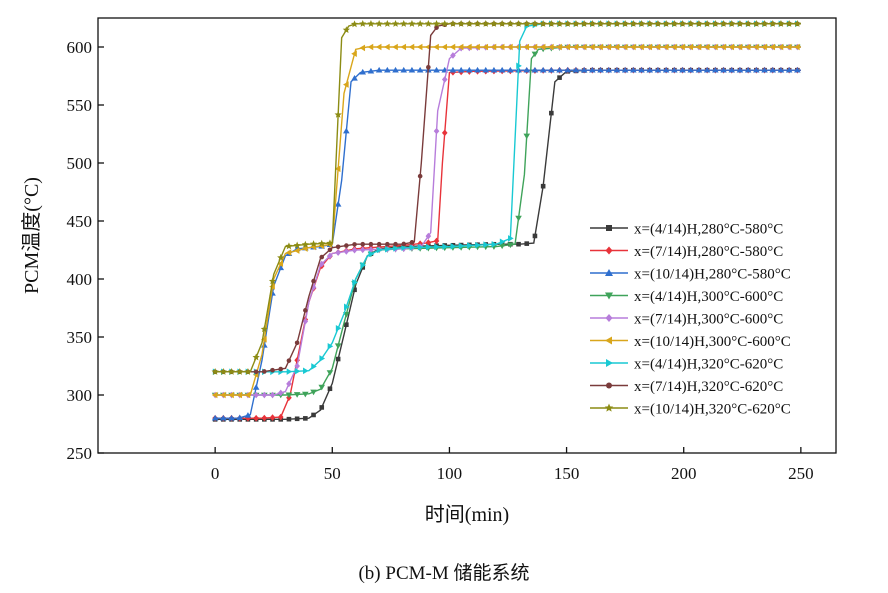 This screenshot has height=593, width=888. I want to click on x-tick-label: 0, so click(215, 473).